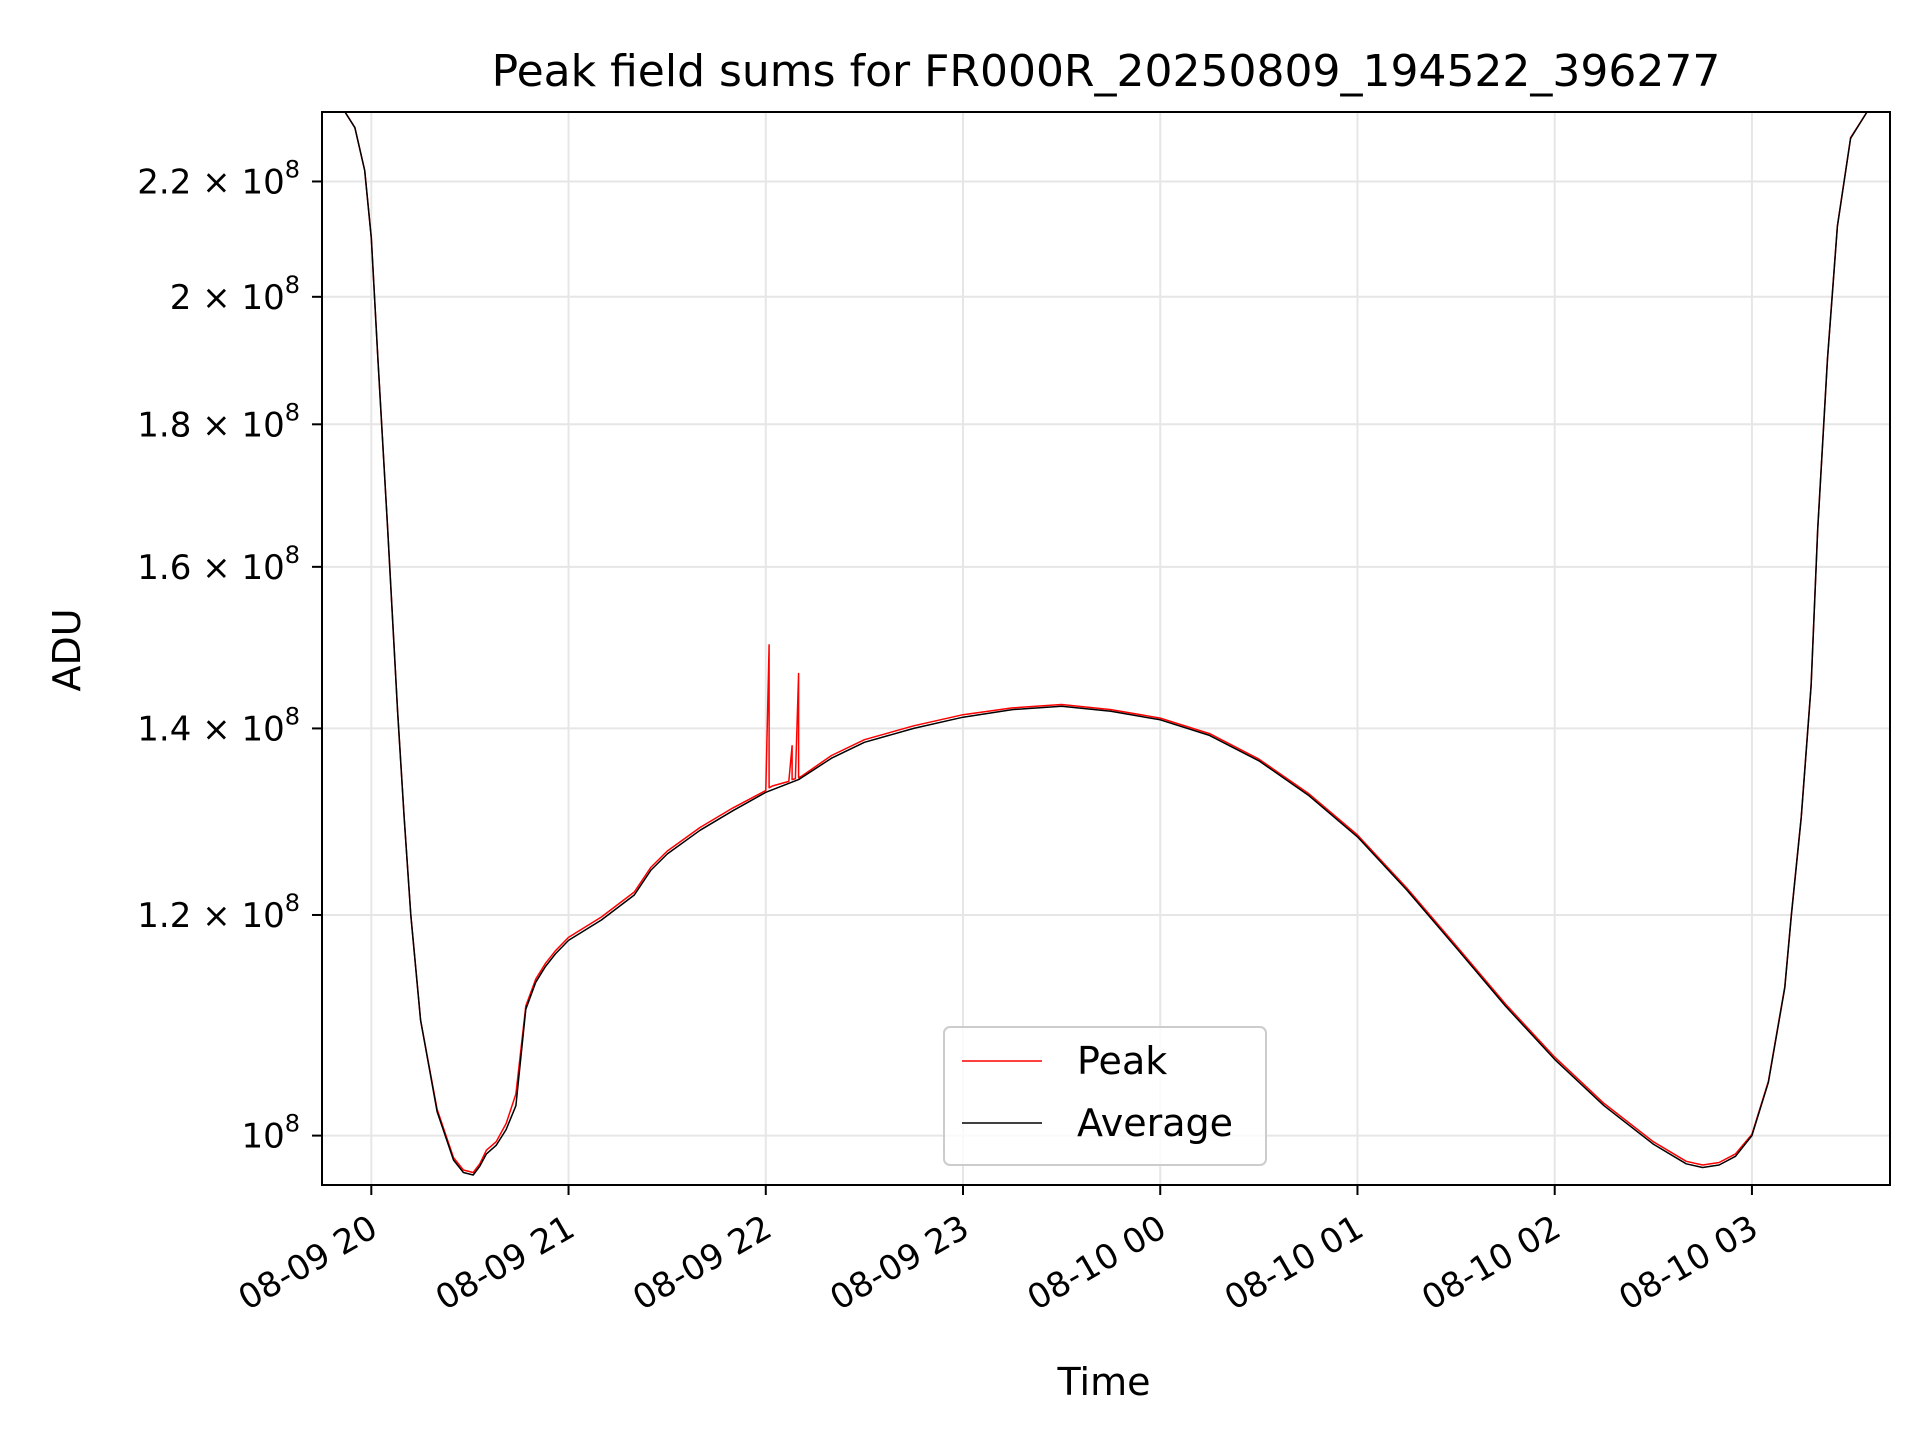 The height and width of the screenshot is (1440, 1920). I want to click on y-tick-label: 2.2 × 108, so click(218, 178).